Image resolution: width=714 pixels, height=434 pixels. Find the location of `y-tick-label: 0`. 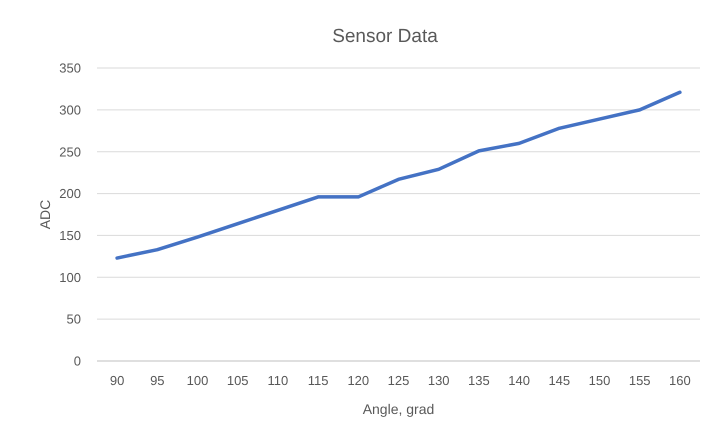

y-tick-label: 0 is located at coordinates (77, 361).